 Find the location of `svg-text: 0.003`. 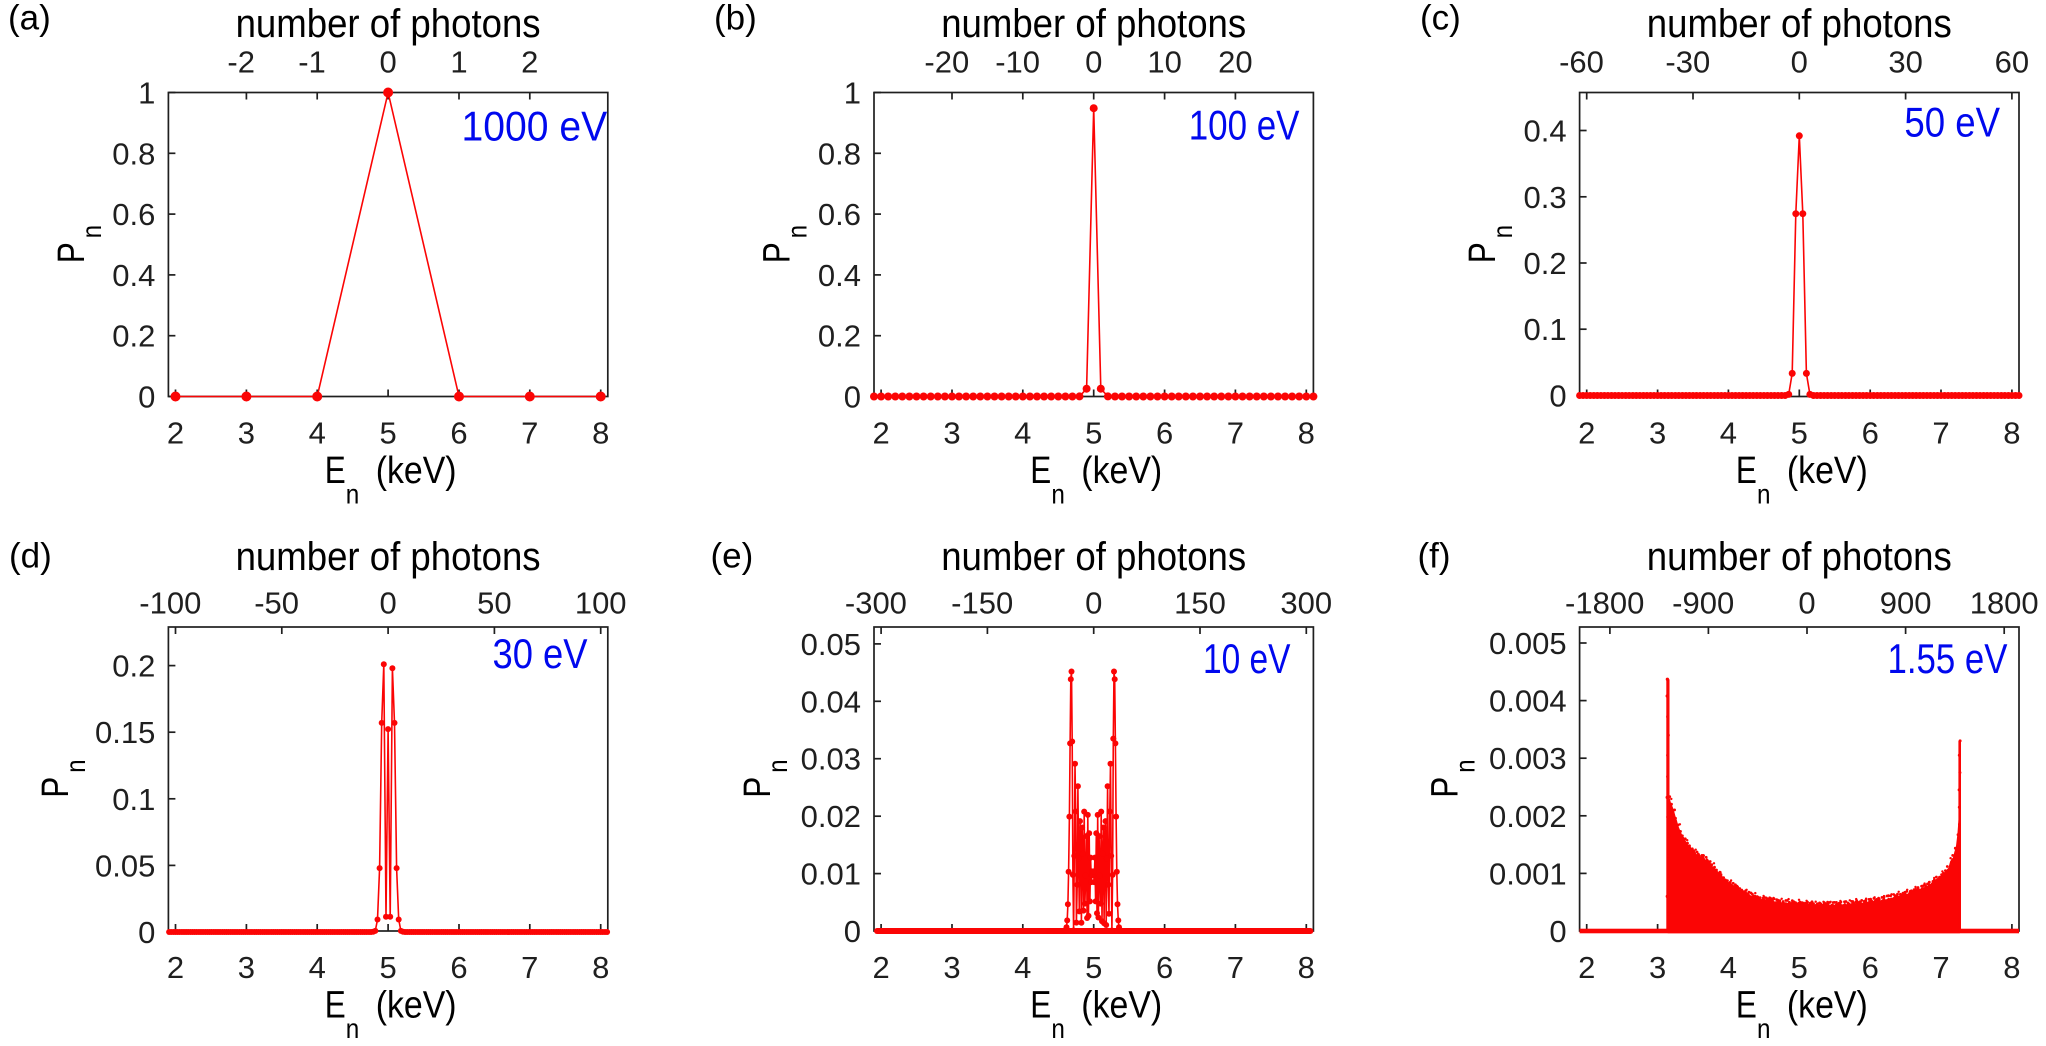

svg-text: 0.003 is located at coordinates (1528, 758).